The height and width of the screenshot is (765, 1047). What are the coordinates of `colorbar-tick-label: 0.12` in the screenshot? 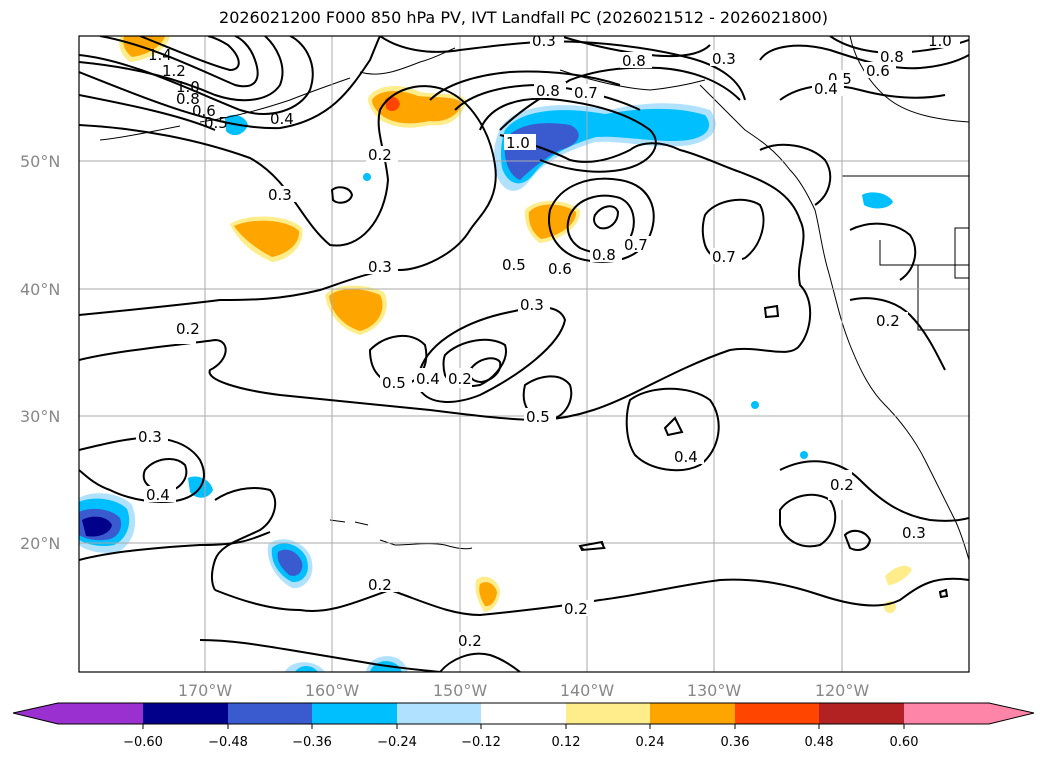 It's located at (566, 742).